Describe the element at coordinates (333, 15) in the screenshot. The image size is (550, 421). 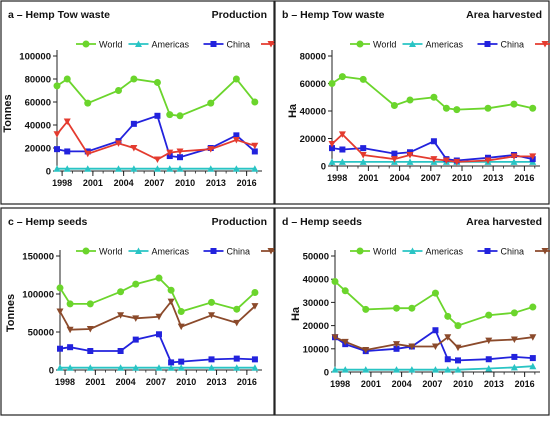
I see `panel-title: b – Hemp Tow waste` at that location.